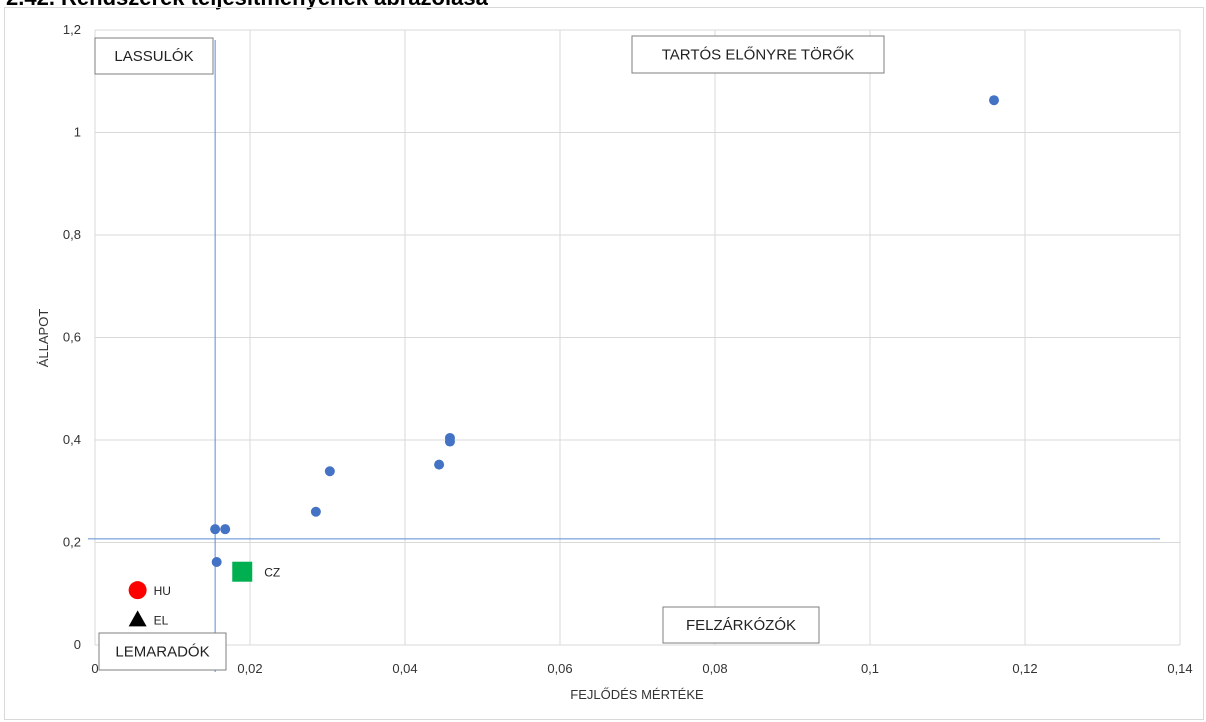 The width and height of the screenshot is (1206, 722). Describe the element at coordinates (72, 234) in the screenshot. I see `y-tick-label: 0,8` at that location.